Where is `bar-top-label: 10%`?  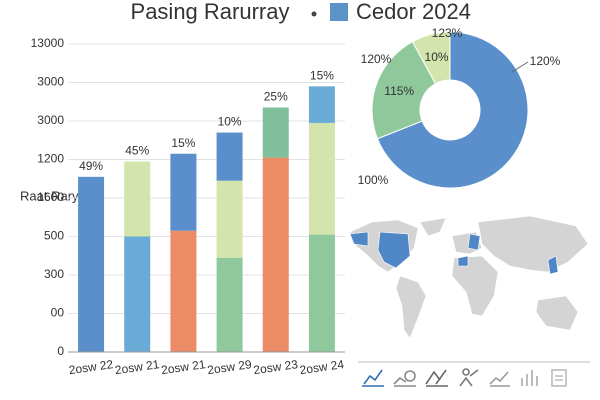
bar-top-label: 10% is located at coordinates (230, 122).